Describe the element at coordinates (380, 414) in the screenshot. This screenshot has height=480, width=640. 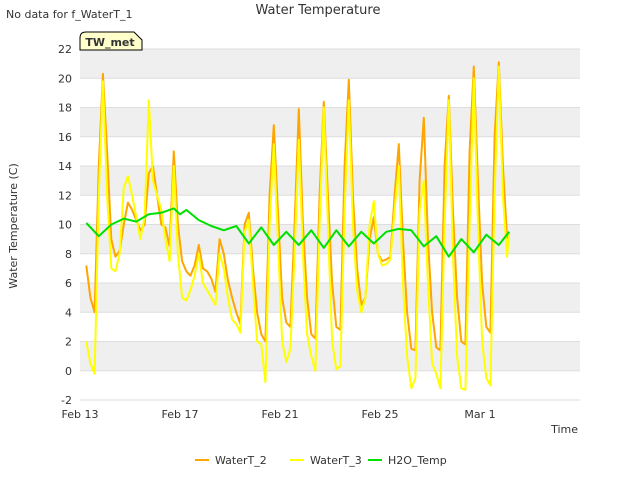
I see `x-tick-label: Feb 25` at that location.